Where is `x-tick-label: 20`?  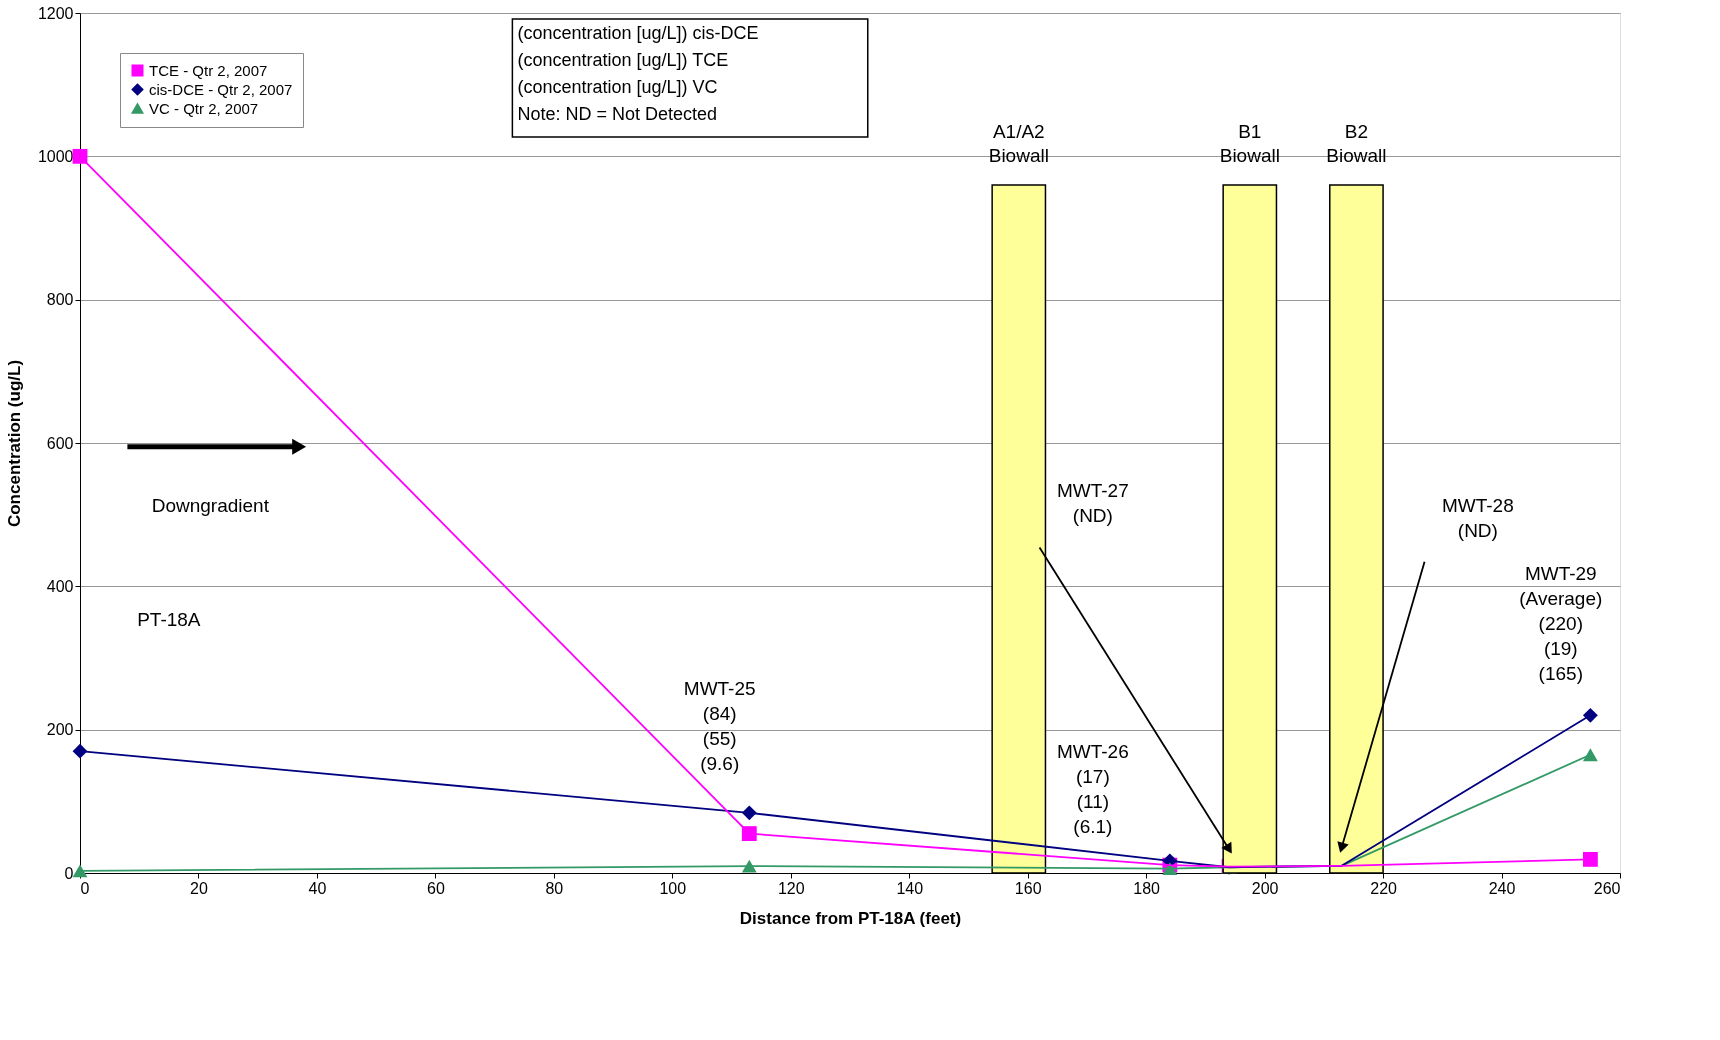
x-tick-label: 20 is located at coordinates (199, 888).